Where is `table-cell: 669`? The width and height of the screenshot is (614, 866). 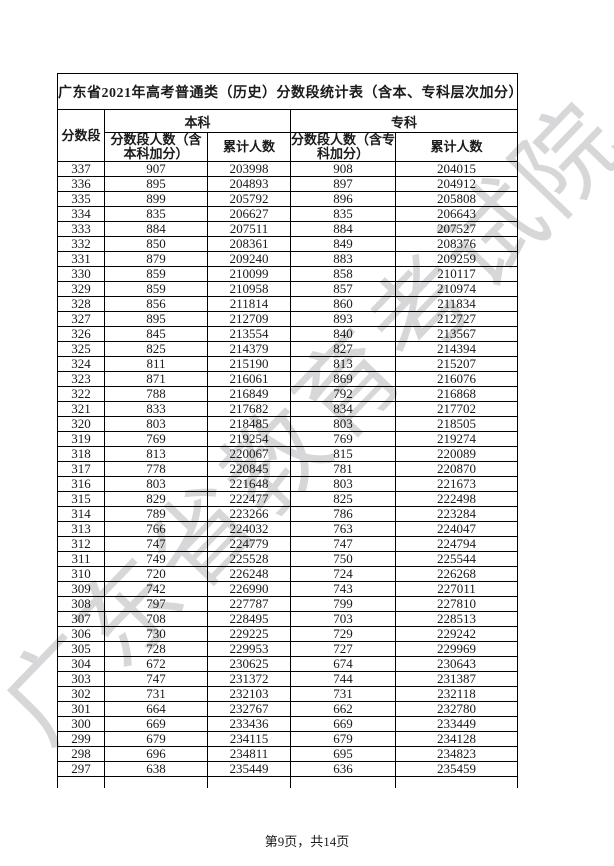 table-cell: 669 is located at coordinates (343, 724).